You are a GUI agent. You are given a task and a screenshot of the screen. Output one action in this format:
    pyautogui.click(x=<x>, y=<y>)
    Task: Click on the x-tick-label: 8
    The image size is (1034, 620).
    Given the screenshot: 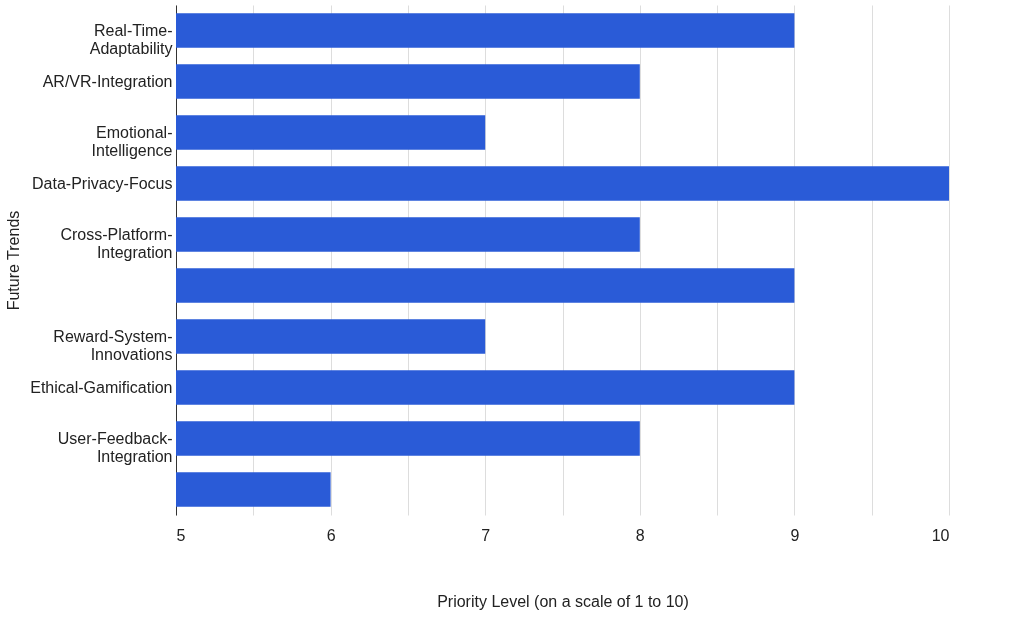 What is the action you would take?
    pyautogui.click(x=640, y=535)
    